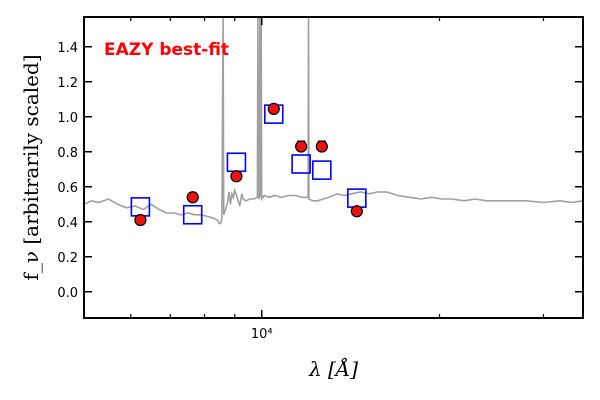 This screenshot has width=600, height=400. Describe the element at coordinates (67, 48) in the screenshot. I see `ytick-label-7: 1.4` at that location.